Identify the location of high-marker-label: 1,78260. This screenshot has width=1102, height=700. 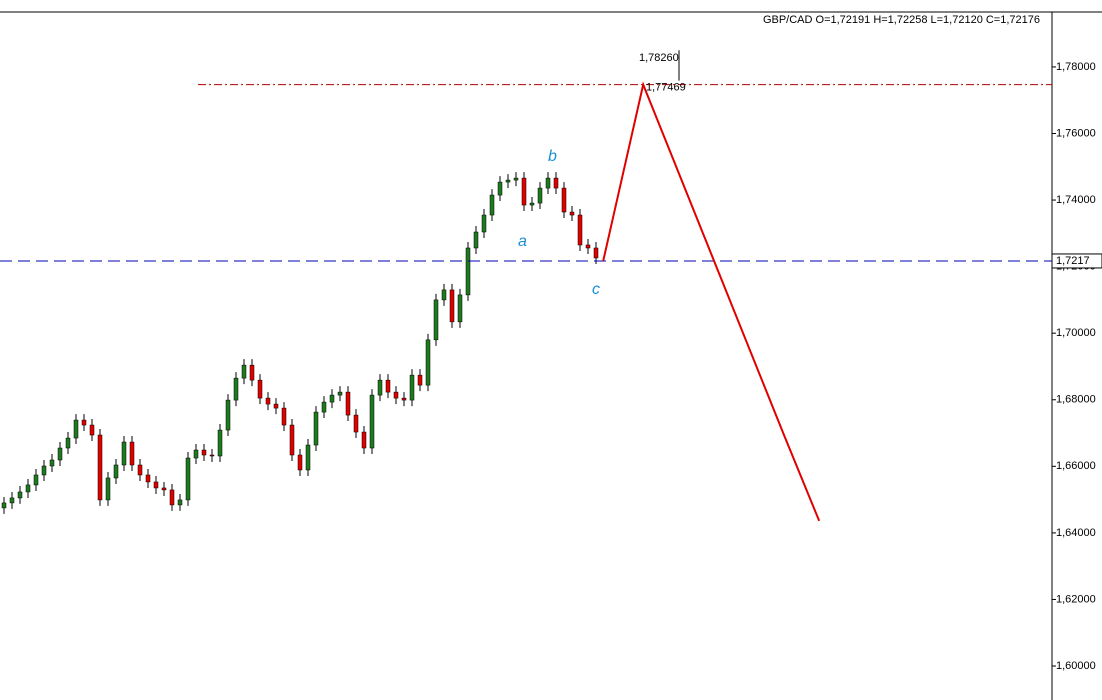
(659, 58).